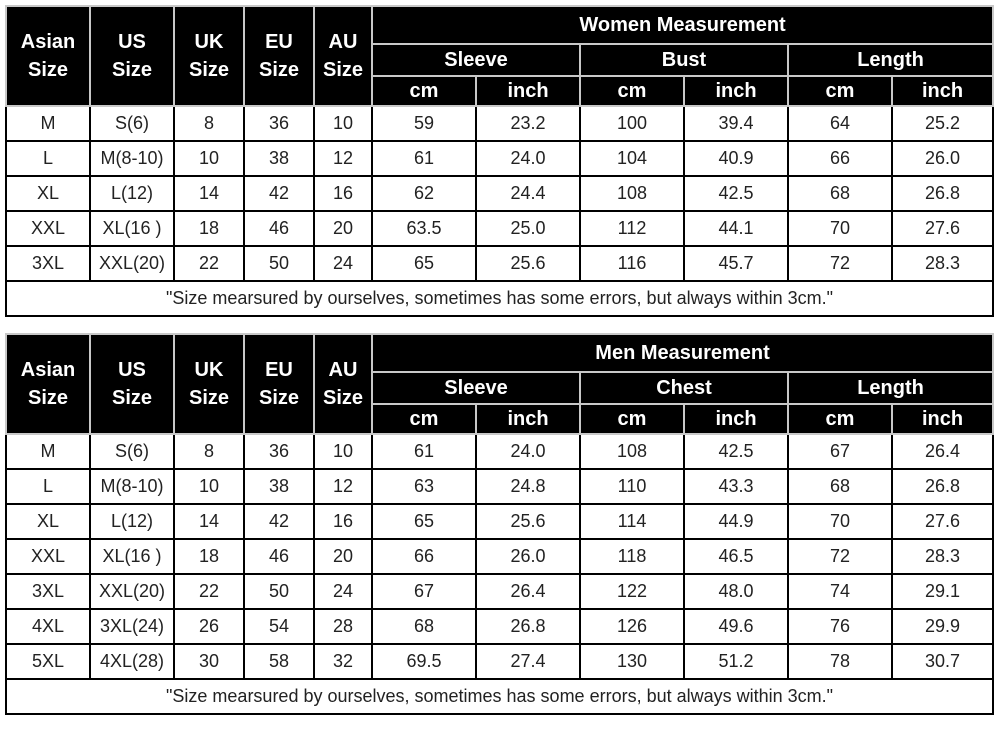 The image size is (1000, 734). Describe the element at coordinates (48, 193) in the screenshot. I see `cell-asian-size: XL` at that location.